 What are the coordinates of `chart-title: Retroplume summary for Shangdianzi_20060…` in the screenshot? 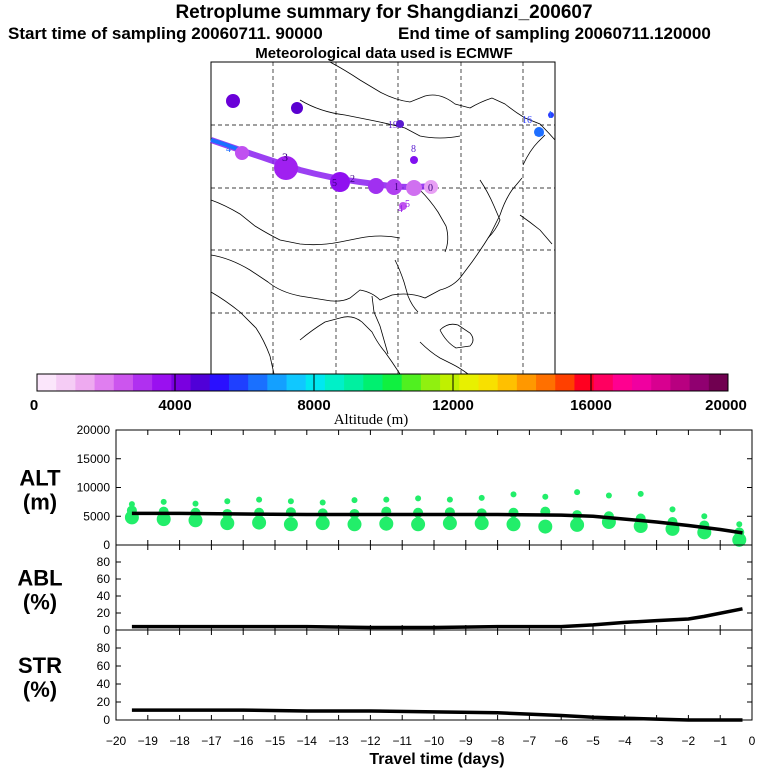 It's located at (384, 12).